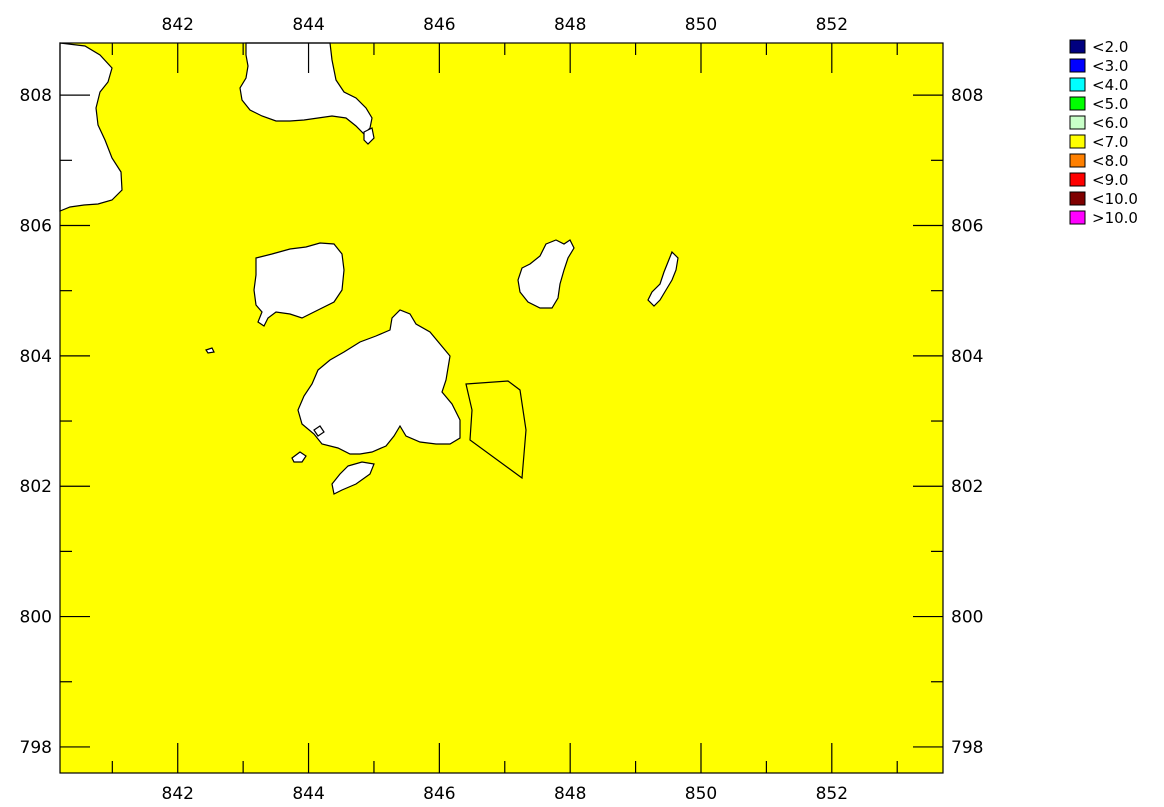 The height and width of the screenshot is (807, 1164). Describe the element at coordinates (1110, 180) in the screenshot. I see `legend-label: <9.0` at that location.